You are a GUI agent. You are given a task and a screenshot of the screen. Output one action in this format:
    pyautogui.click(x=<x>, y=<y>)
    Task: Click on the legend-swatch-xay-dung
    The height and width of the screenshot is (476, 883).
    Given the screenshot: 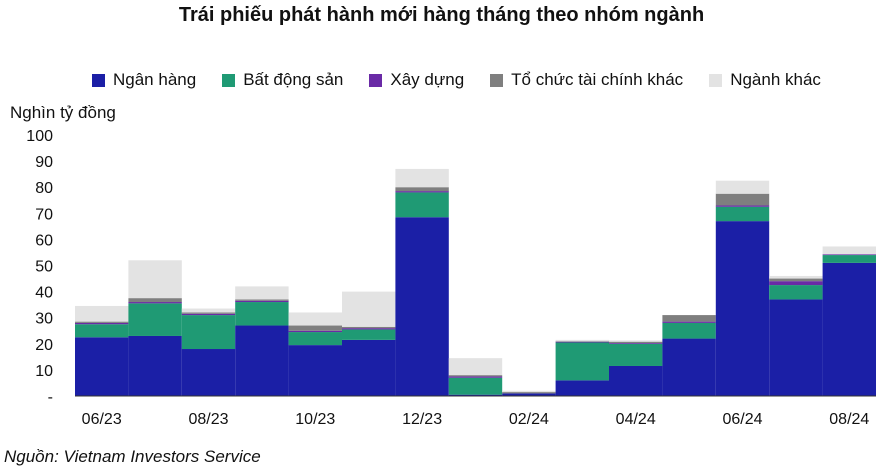 What is the action you would take?
    pyautogui.click(x=376, y=80)
    